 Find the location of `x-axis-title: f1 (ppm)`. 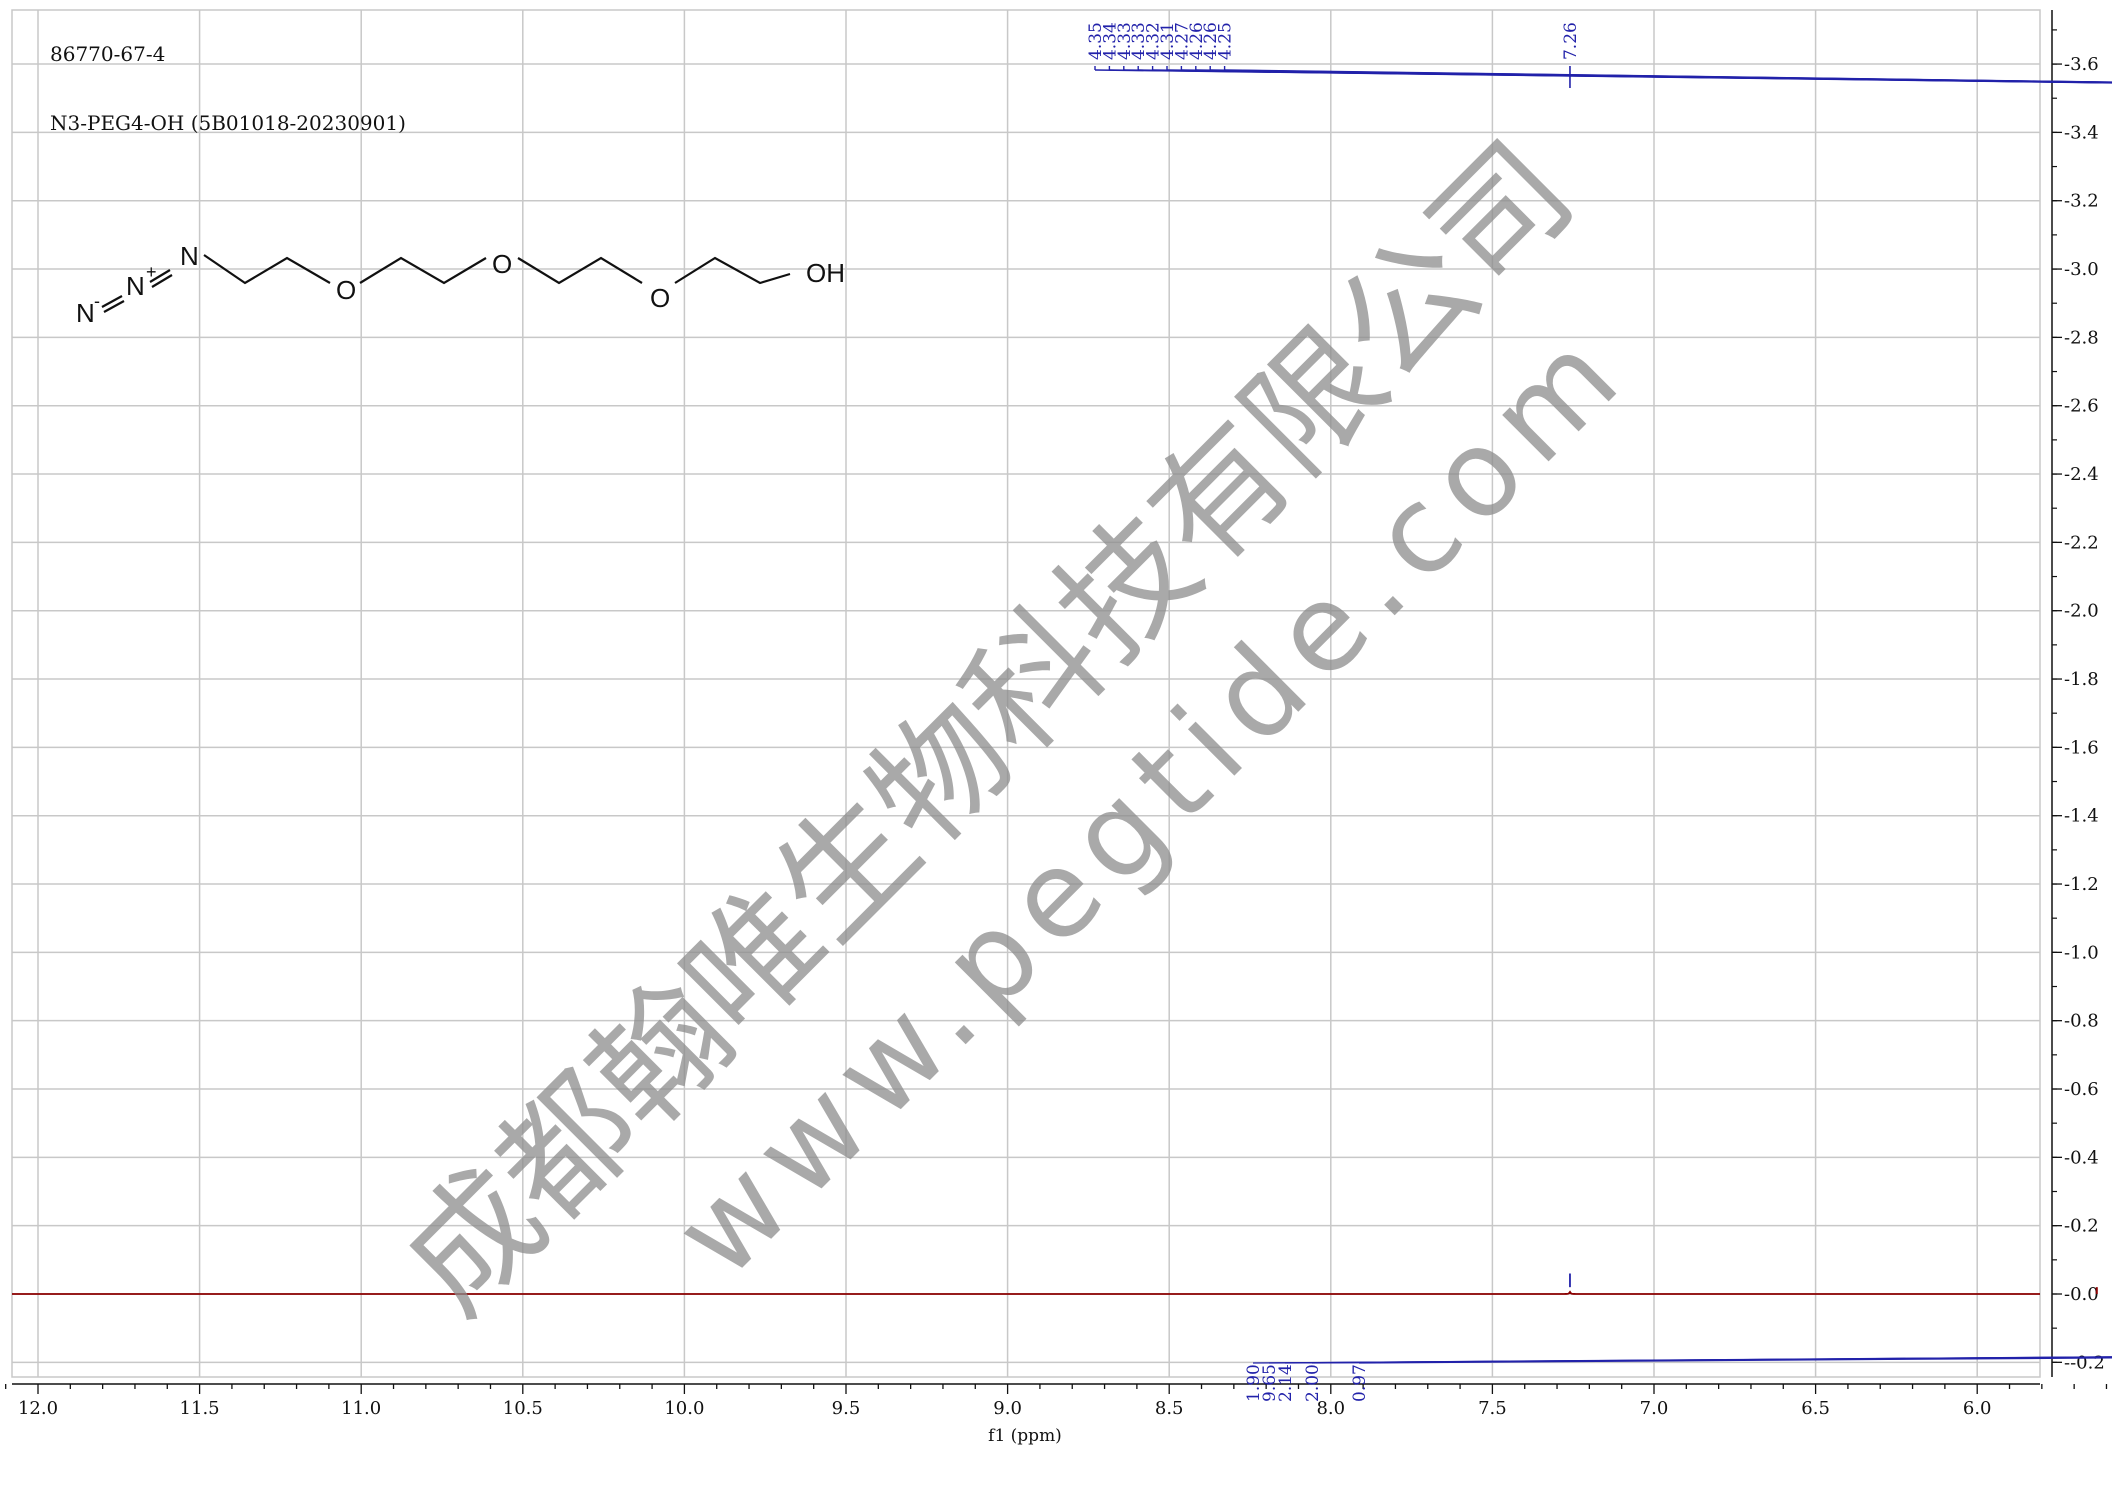

x-axis-title: f1 (ppm) is located at coordinates (1025, 1436).